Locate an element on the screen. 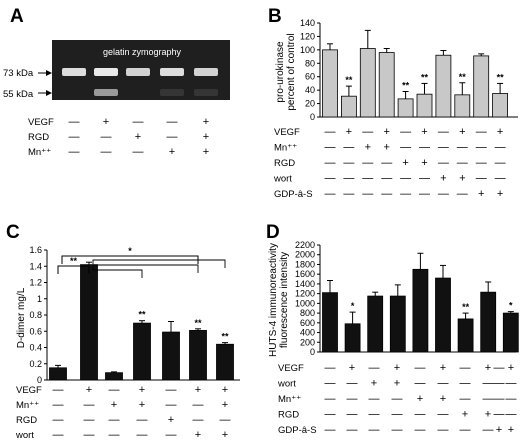  condition-label: wort is located at coordinates (24, 435).